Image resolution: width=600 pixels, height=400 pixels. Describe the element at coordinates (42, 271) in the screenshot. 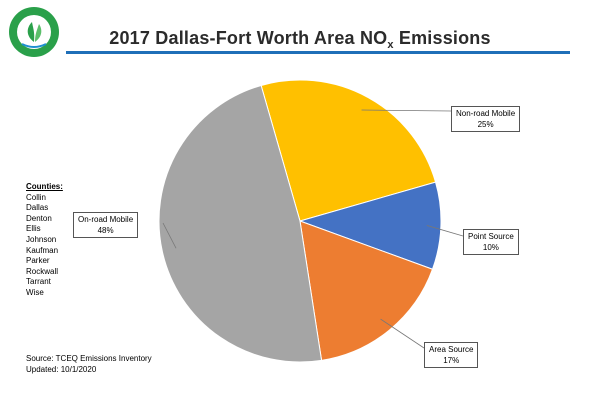

I see `county-item: Rockwall` at that location.